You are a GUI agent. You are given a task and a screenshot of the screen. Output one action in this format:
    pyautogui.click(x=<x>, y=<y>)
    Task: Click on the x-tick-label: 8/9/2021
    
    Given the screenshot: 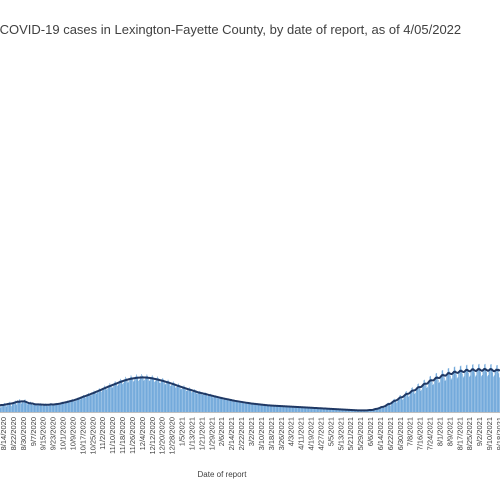 What is the action you would take?
    pyautogui.click(x=449, y=431)
    